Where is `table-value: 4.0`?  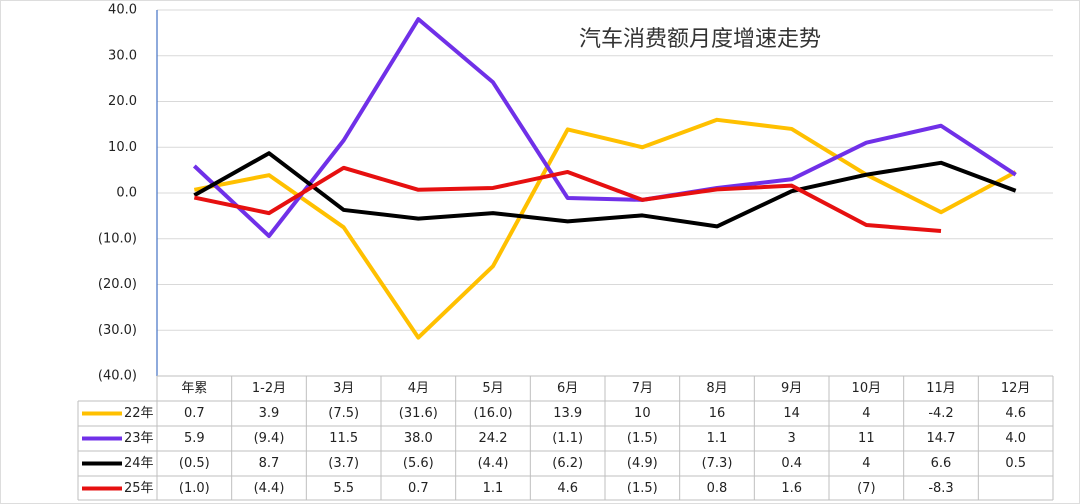 table-value: 4.0 is located at coordinates (1015, 438).